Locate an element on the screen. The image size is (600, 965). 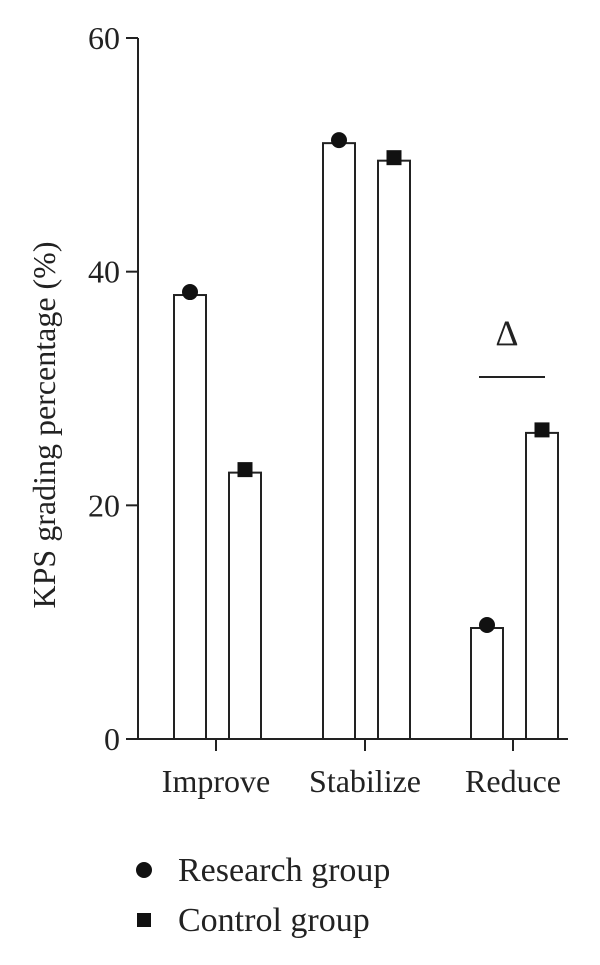
y-axis: 0 20 40 60 is located at coordinates (113, 388).